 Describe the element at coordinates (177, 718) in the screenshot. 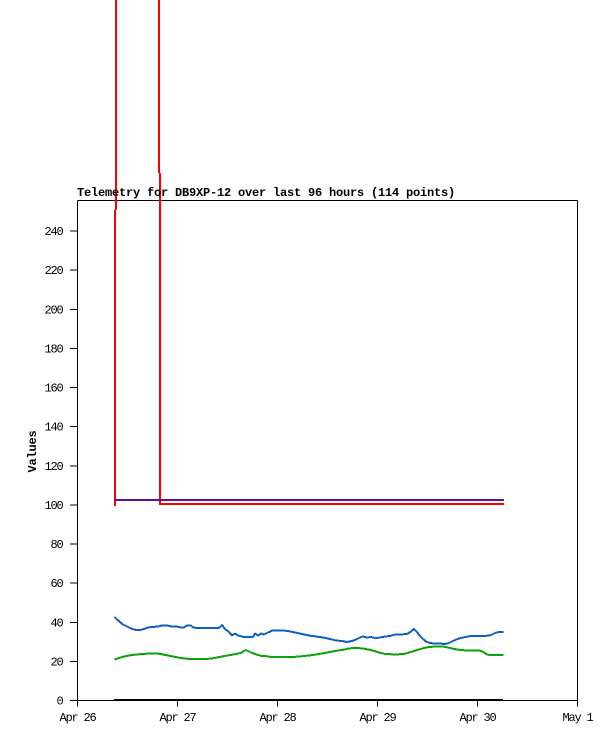

I see `svg-text: Apr 27` at that location.